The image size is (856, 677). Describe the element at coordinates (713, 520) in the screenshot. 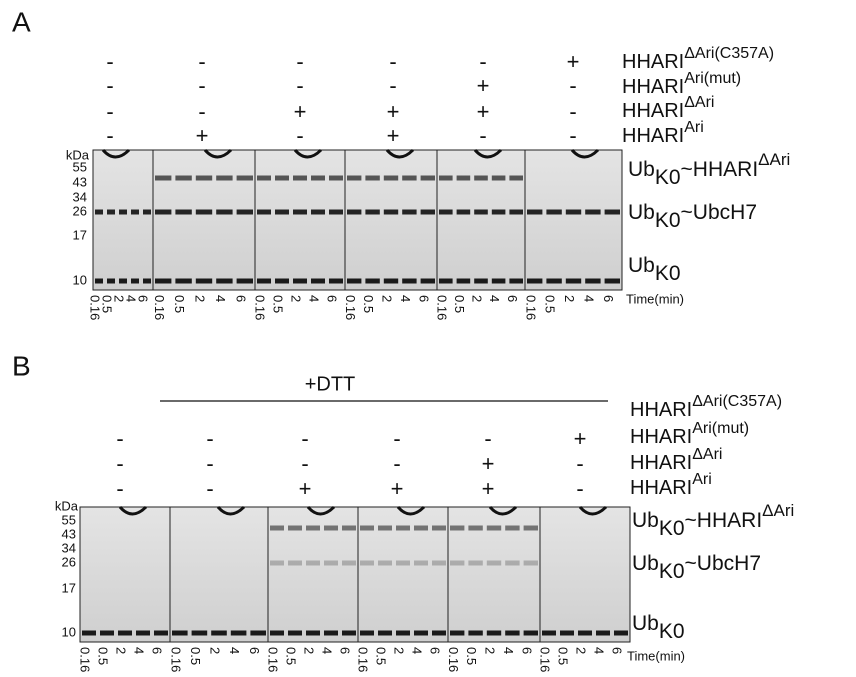

I see `band-label: UbK0~HHARIΔAri` at that location.